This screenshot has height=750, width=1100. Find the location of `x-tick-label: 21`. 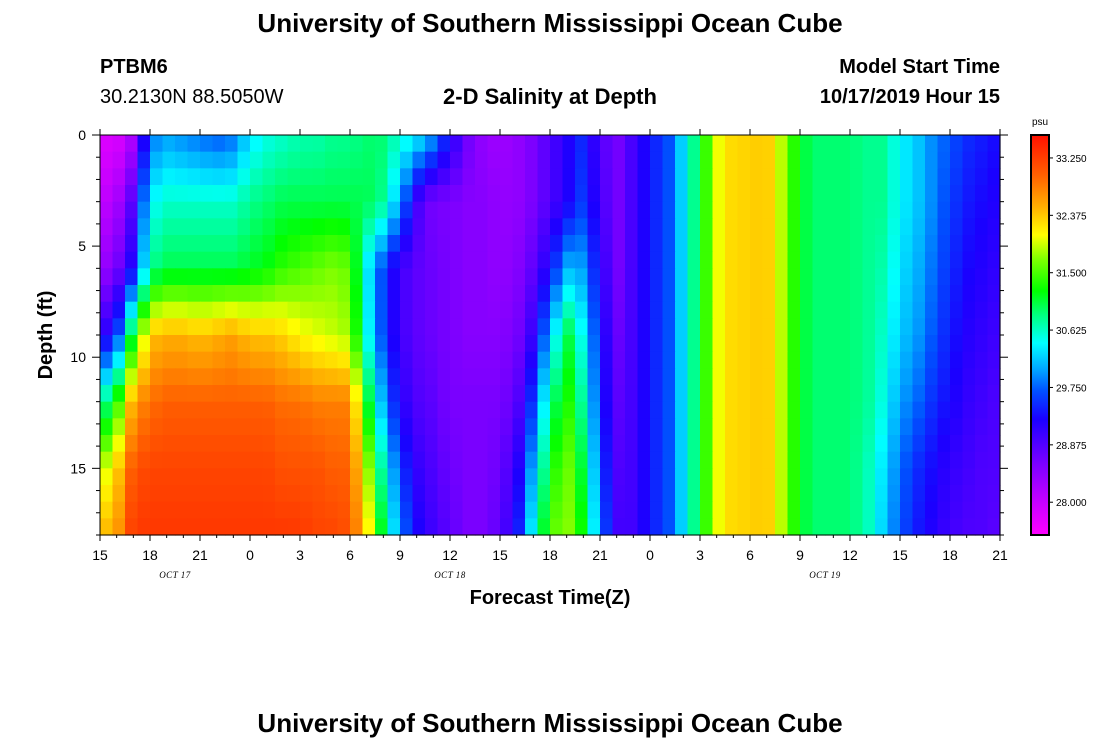

x-tick-label: 21 is located at coordinates (600, 555).